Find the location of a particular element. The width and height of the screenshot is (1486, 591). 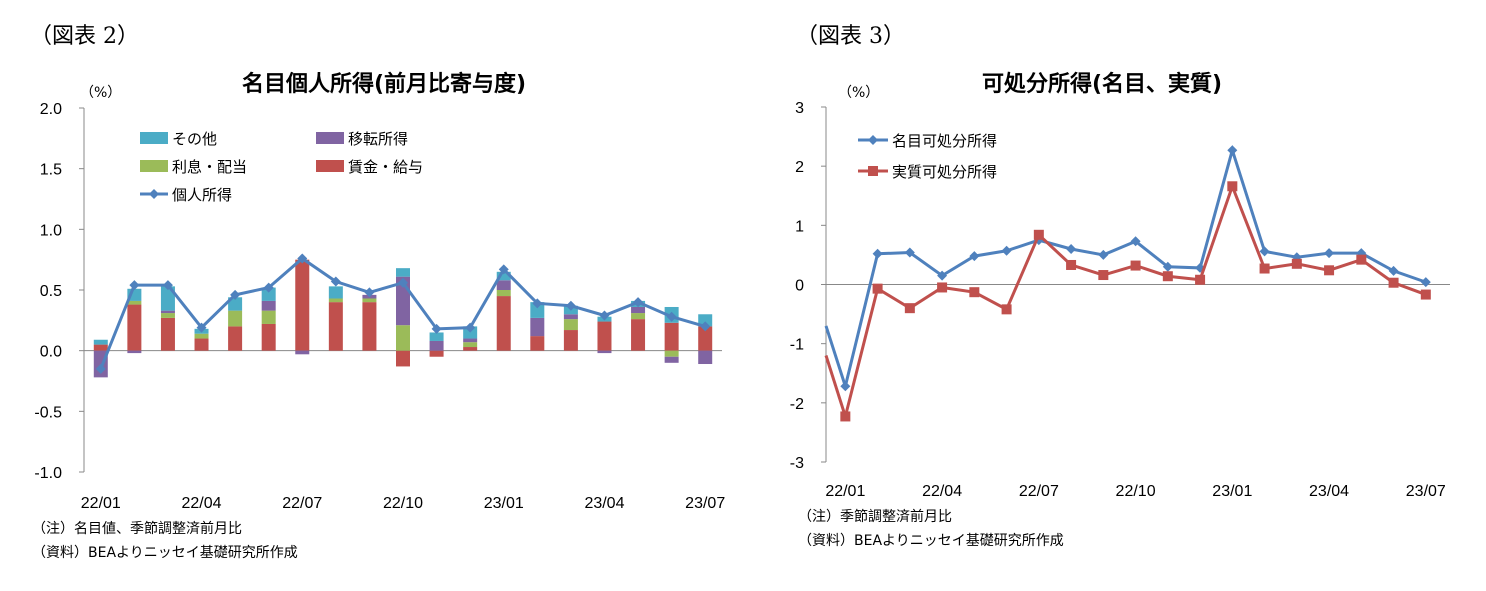

chart-1-legend-label: 賃金・給与 is located at coordinates (385, 167).